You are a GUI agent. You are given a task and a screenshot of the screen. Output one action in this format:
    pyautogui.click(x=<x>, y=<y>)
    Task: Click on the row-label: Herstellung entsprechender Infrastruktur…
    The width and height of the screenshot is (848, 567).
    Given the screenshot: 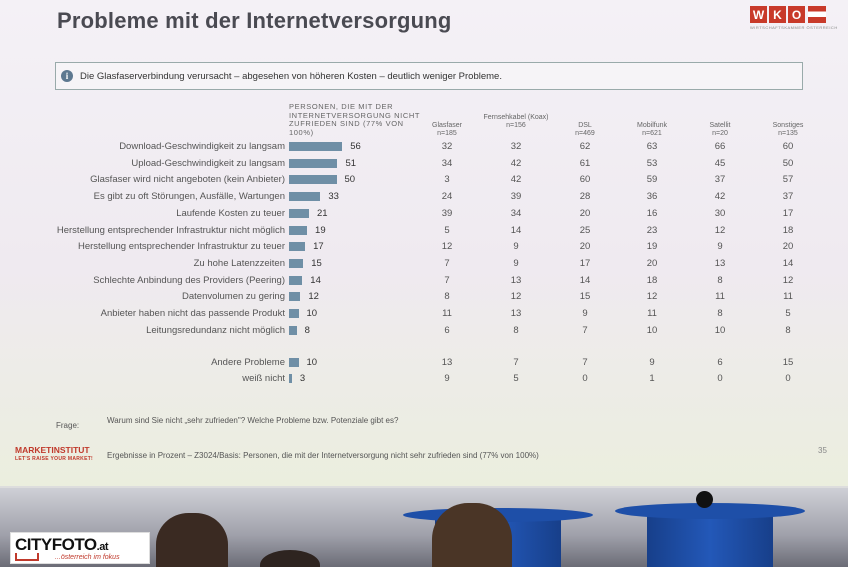 What is the action you would take?
    pyautogui.click(x=181, y=247)
    